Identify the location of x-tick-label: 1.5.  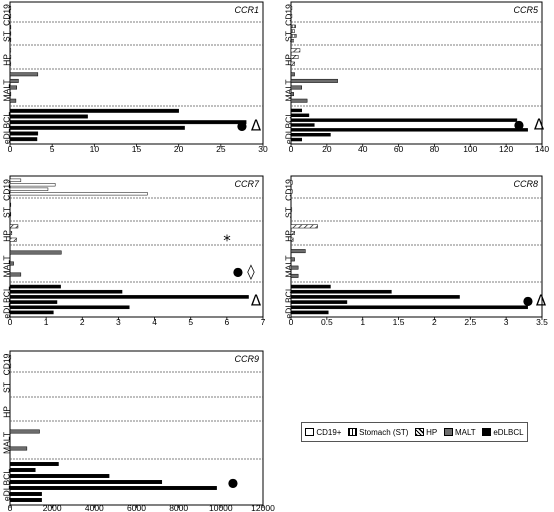
(399, 322).